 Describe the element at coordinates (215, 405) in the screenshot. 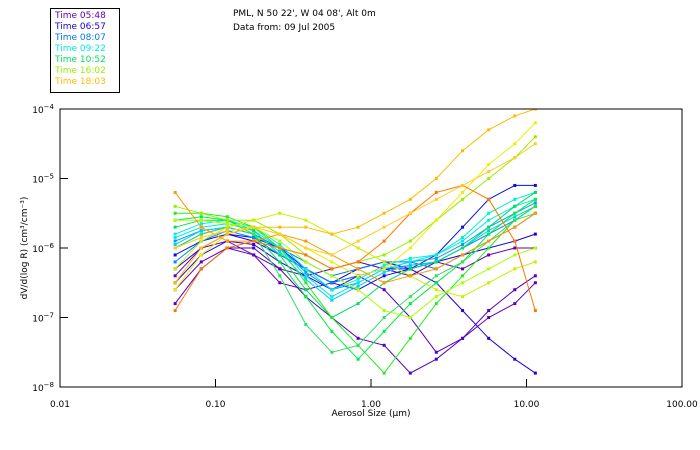

I see `x-tick-label: 0.10` at that location.